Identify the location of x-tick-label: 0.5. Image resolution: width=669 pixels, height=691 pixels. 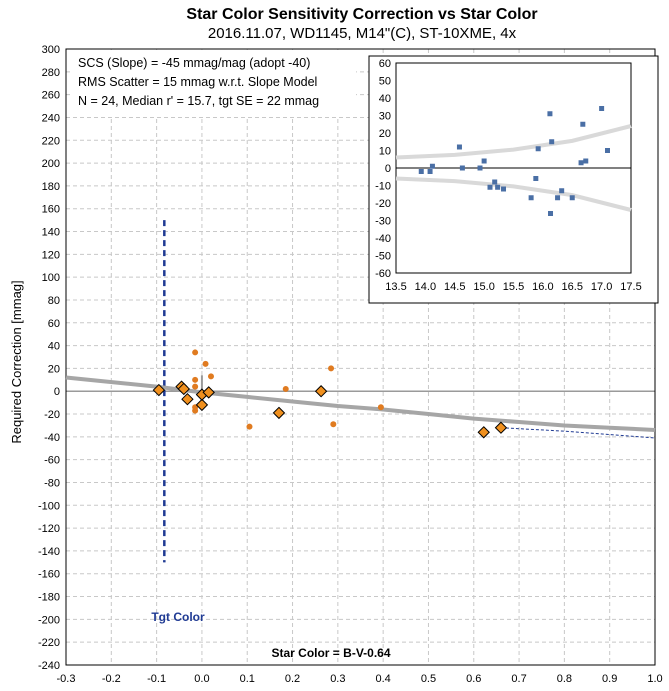
(428, 679).